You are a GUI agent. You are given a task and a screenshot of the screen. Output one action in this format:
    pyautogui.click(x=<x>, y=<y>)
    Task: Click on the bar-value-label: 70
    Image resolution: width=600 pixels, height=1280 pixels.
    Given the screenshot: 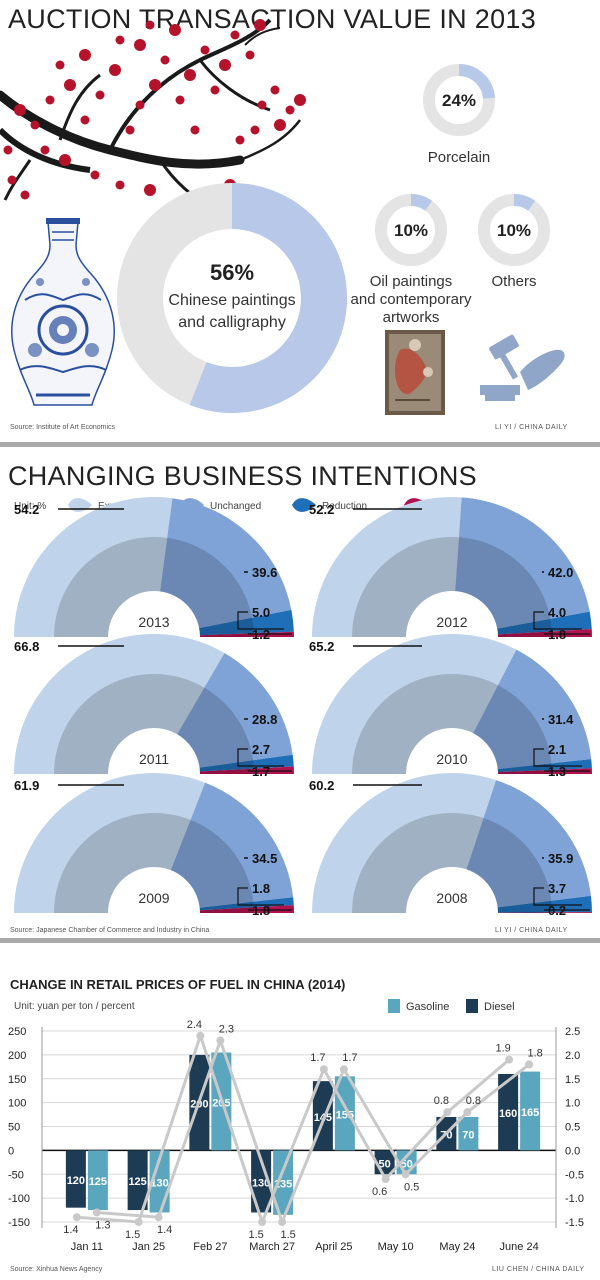 What is the action you would take?
    pyautogui.click(x=446, y=1136)
    